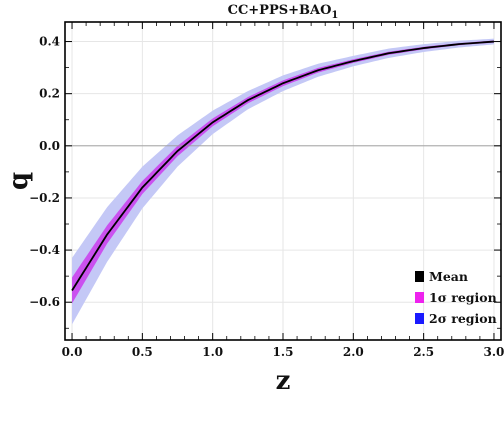 The height and width of the screenshot is (425, 504). I want to click on legend-label: Mean, so click(448, 276).